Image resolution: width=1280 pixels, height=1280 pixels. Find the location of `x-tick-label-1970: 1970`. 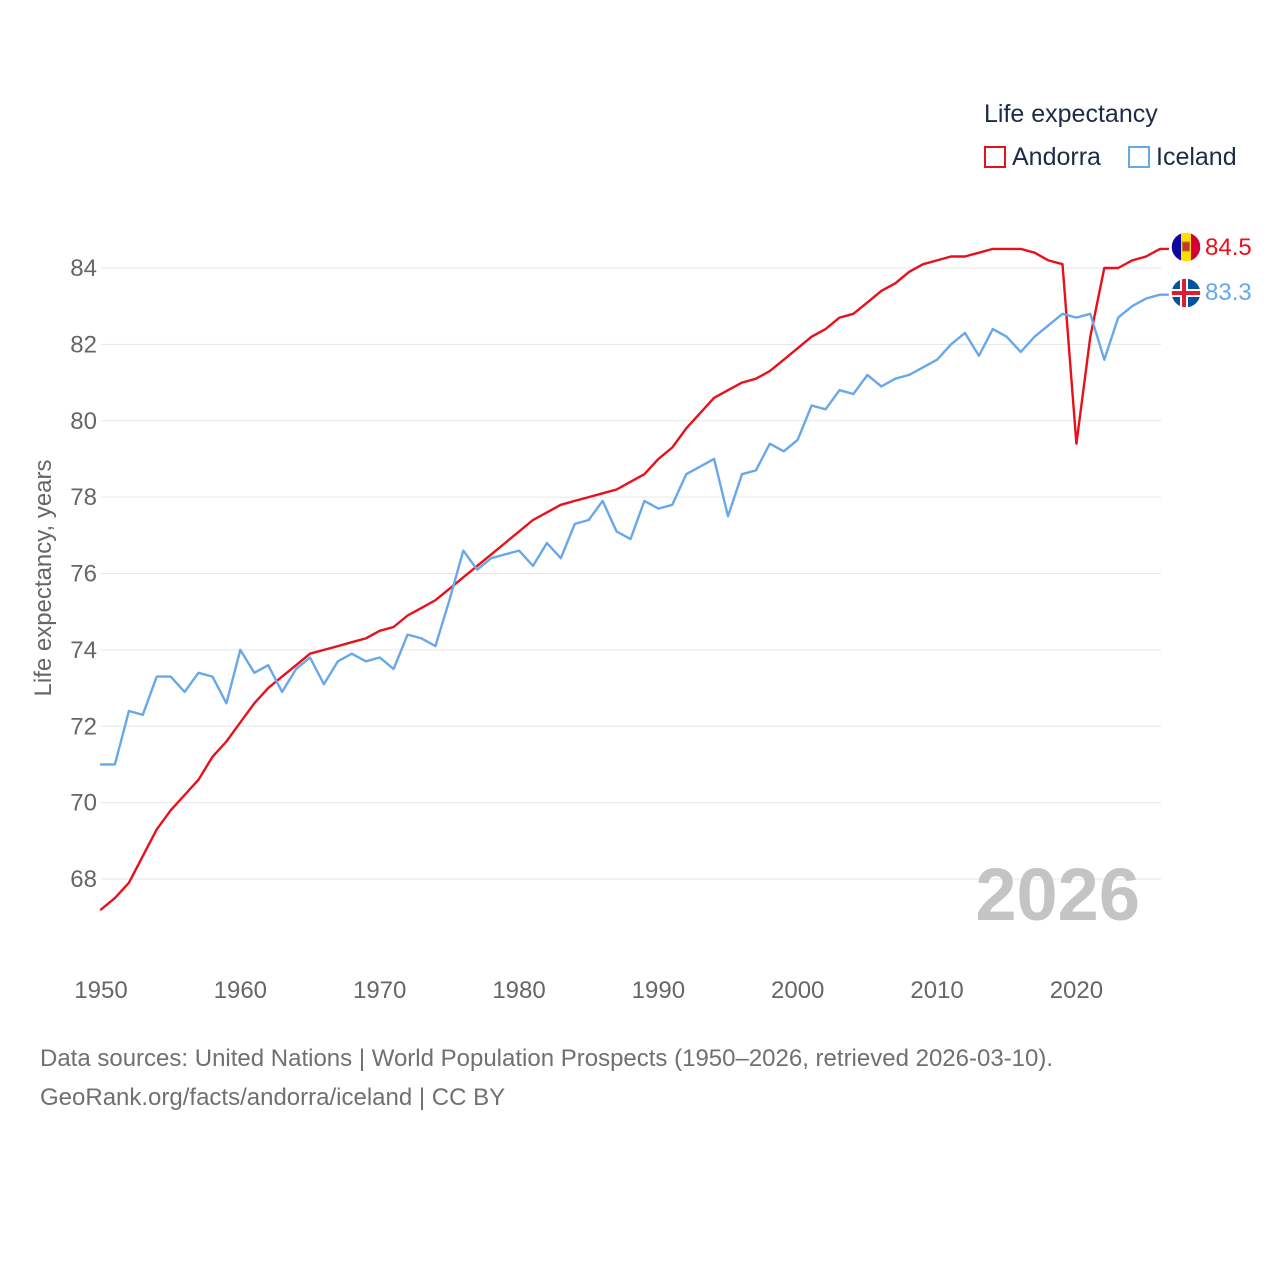

x-tick-label-1970: 1970 is located at coordinates (379, 990).